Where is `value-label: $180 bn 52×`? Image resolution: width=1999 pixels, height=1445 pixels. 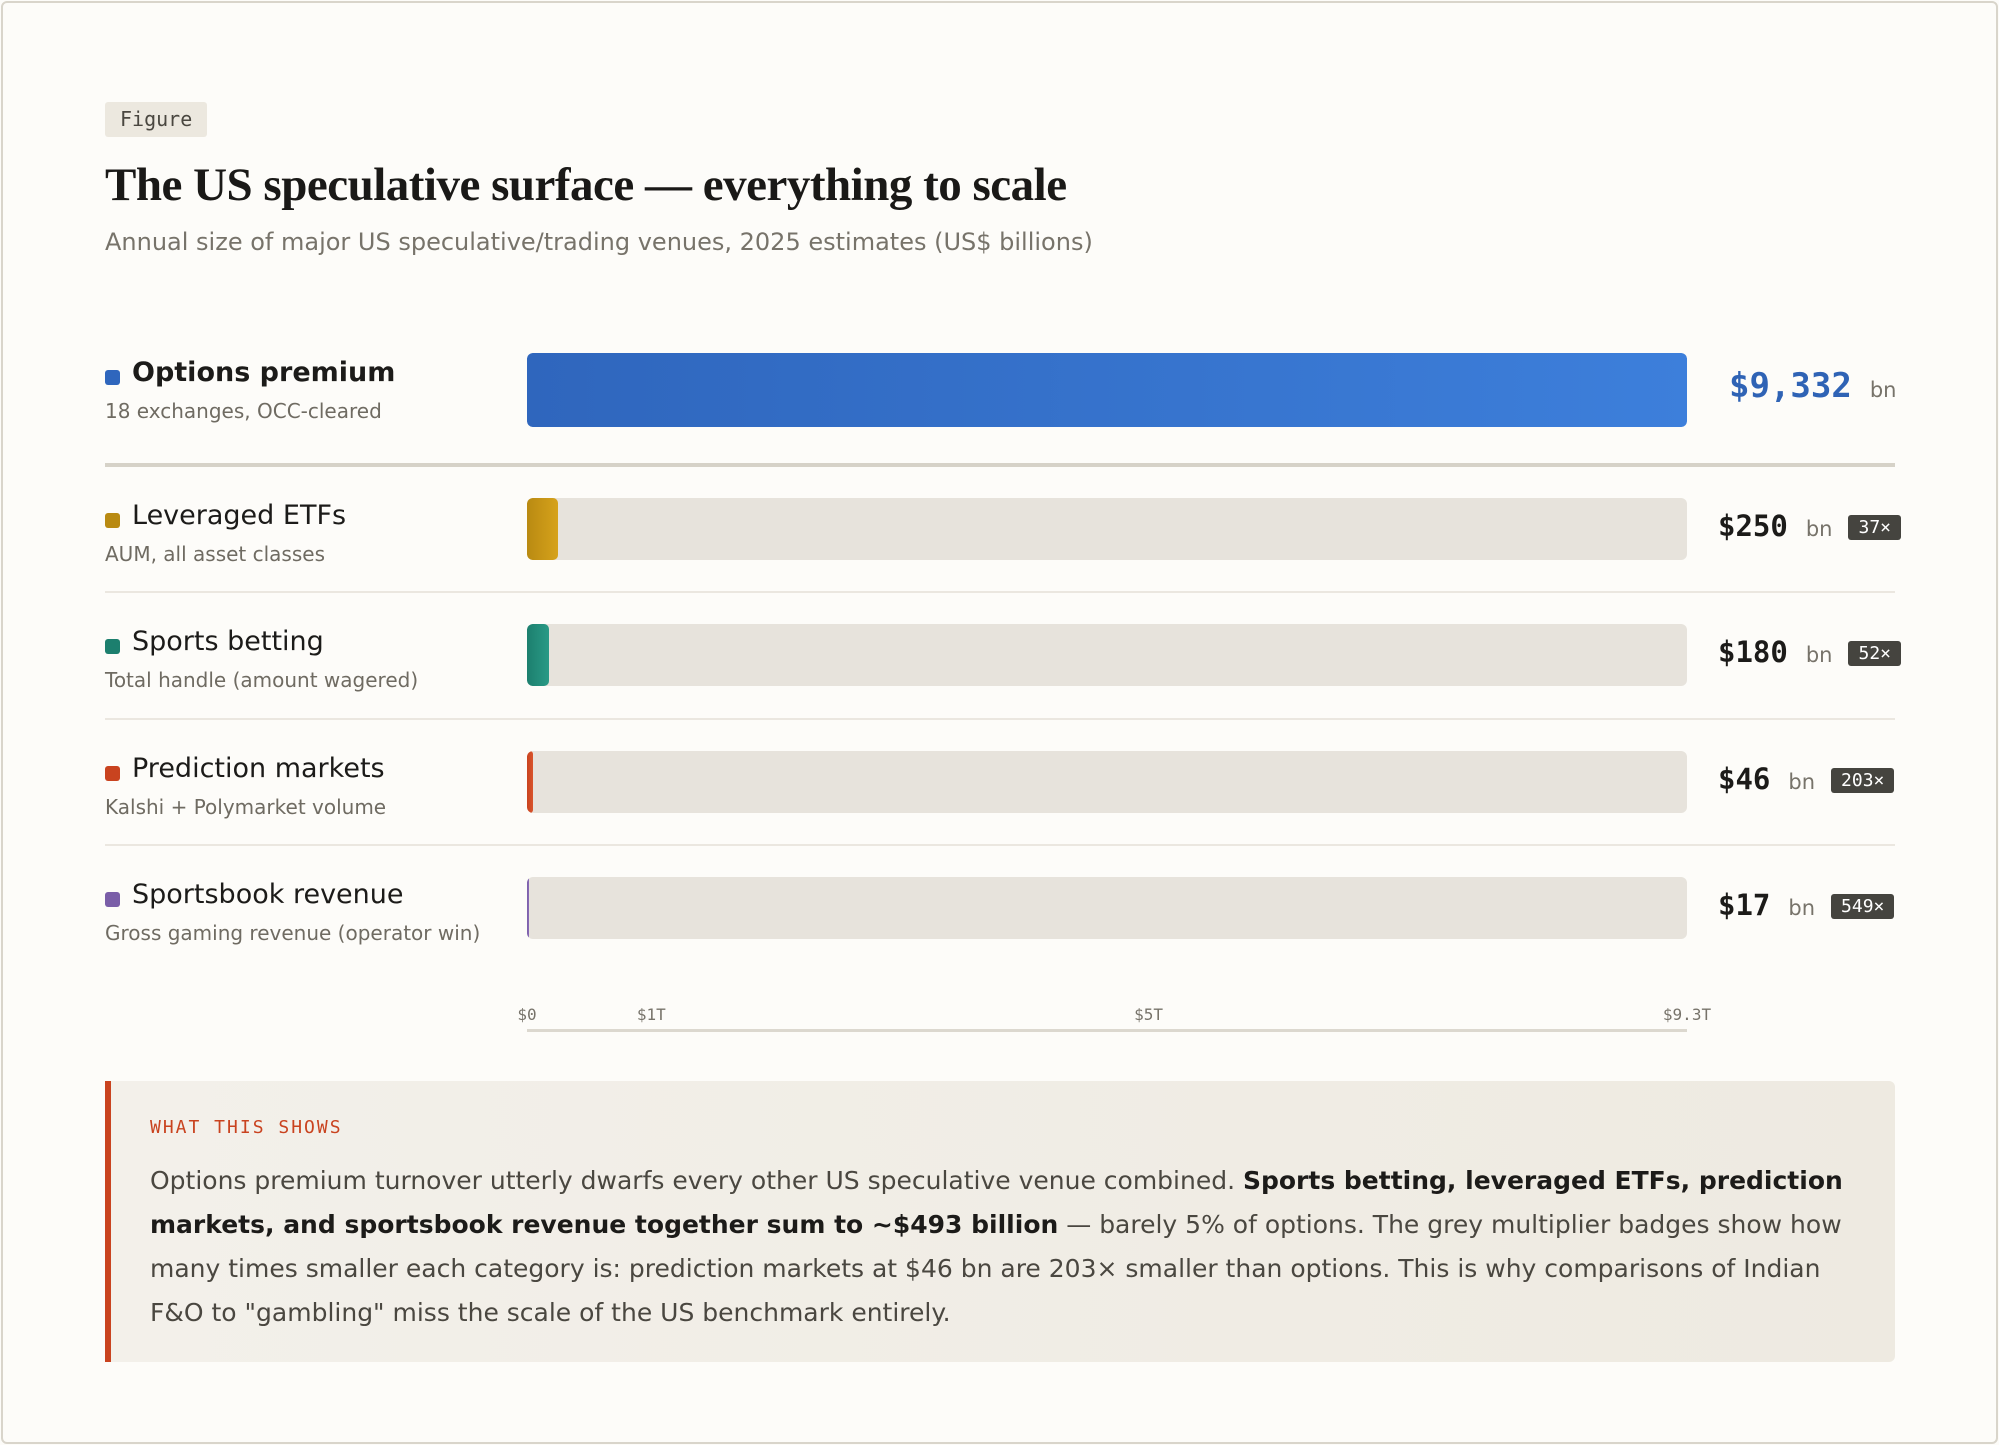 value-label: $180 bn 52× is located at coordinates (1809, 652).